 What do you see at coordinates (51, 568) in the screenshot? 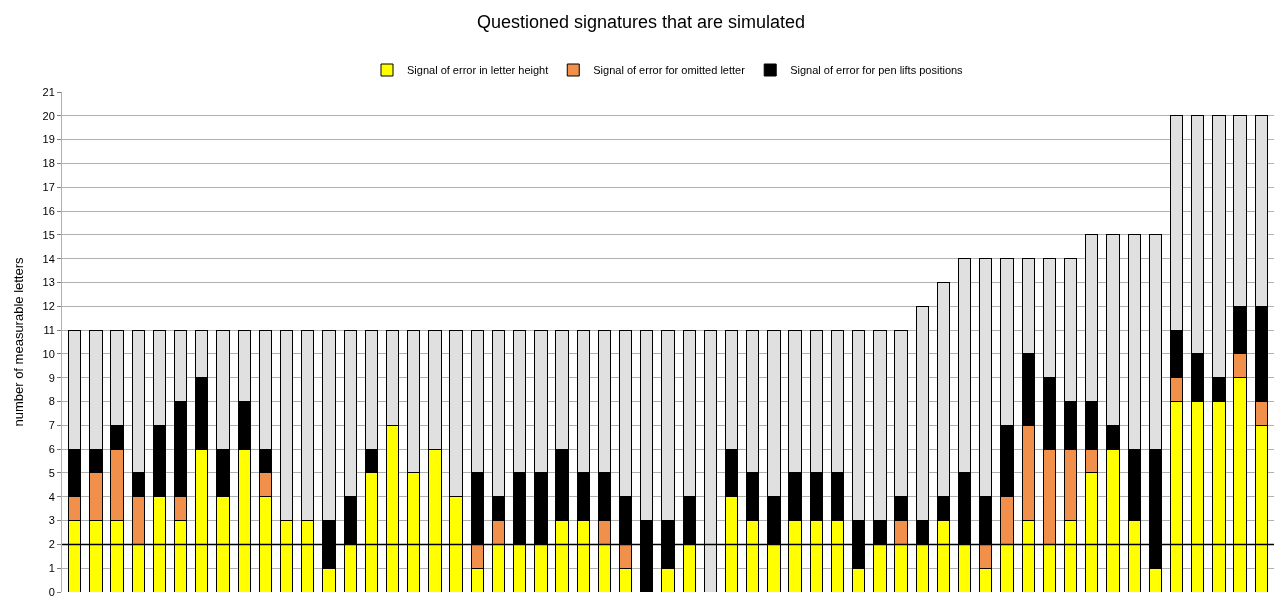
I see `y-tick-label: 1` at bounding box center [51, 568].